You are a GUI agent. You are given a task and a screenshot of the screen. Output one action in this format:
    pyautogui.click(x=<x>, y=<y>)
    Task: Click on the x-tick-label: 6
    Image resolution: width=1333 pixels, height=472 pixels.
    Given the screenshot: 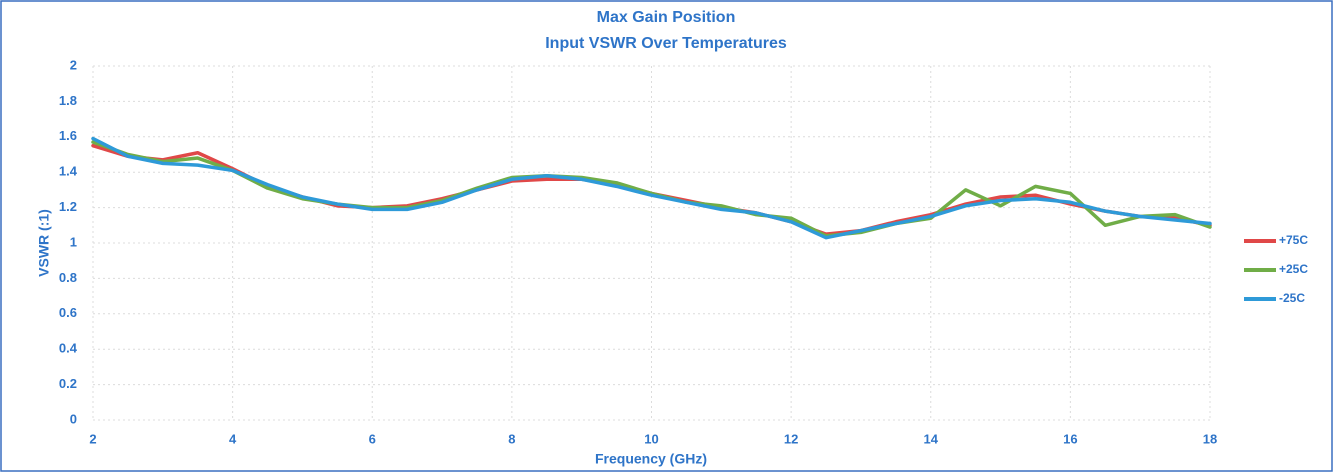 What is the action you would take?
    pyautogui.click(x=372, y=438)
    